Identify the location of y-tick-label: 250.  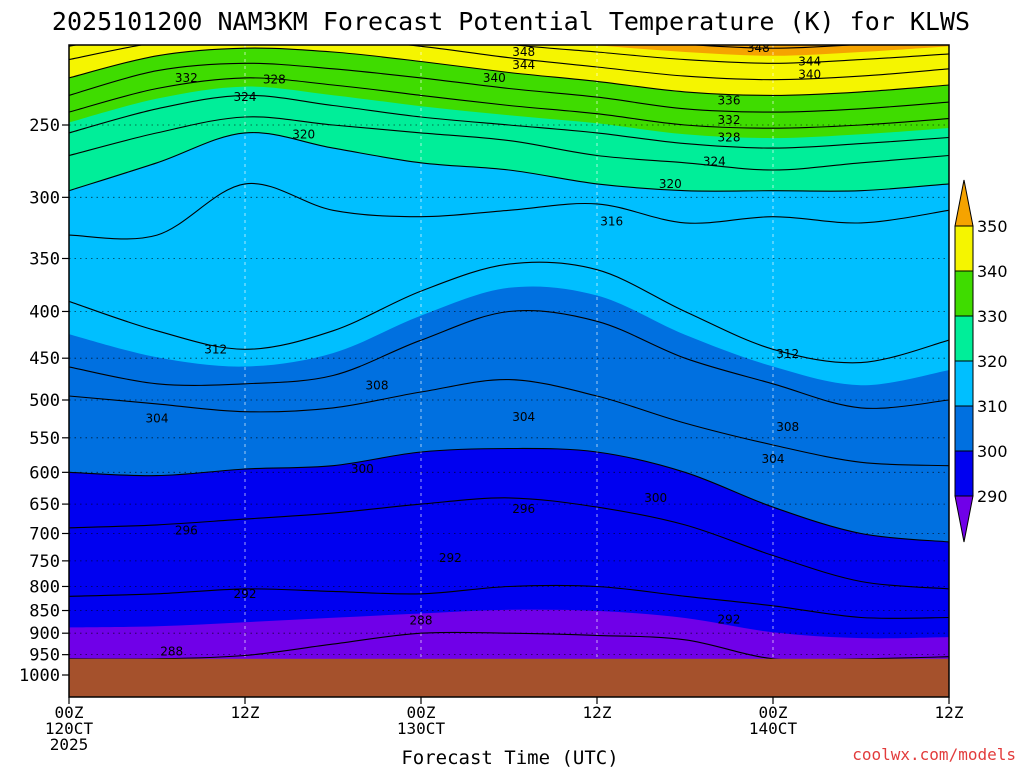
(44, 126).